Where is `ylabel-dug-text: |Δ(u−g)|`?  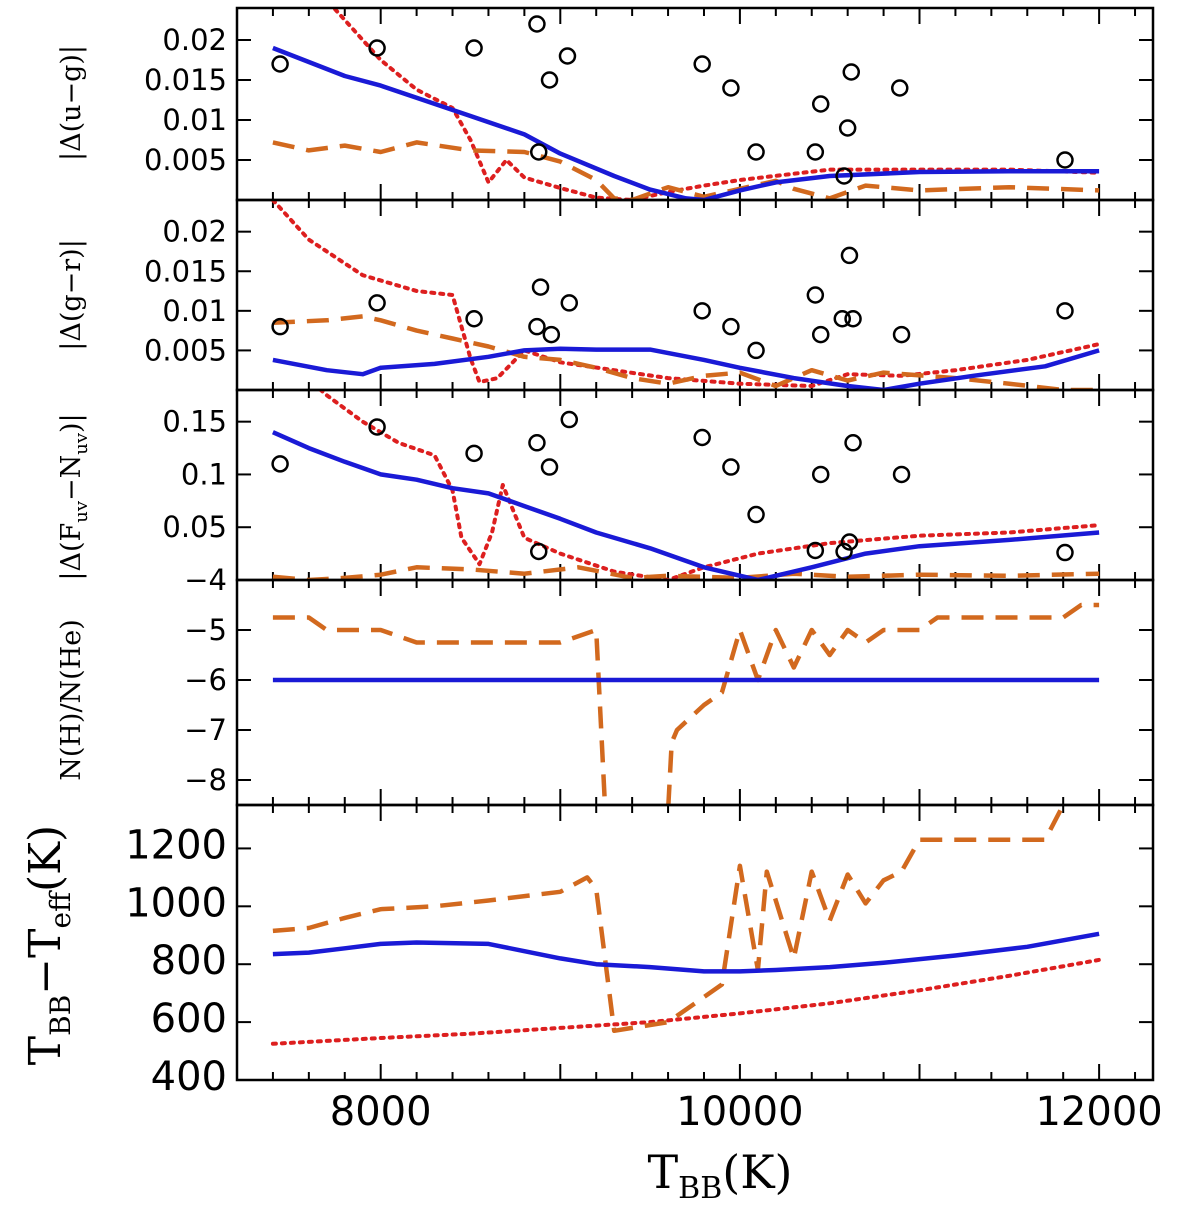
ylabel-dug-text: |Δ(u−g)| is located at coordinates (71, 103).